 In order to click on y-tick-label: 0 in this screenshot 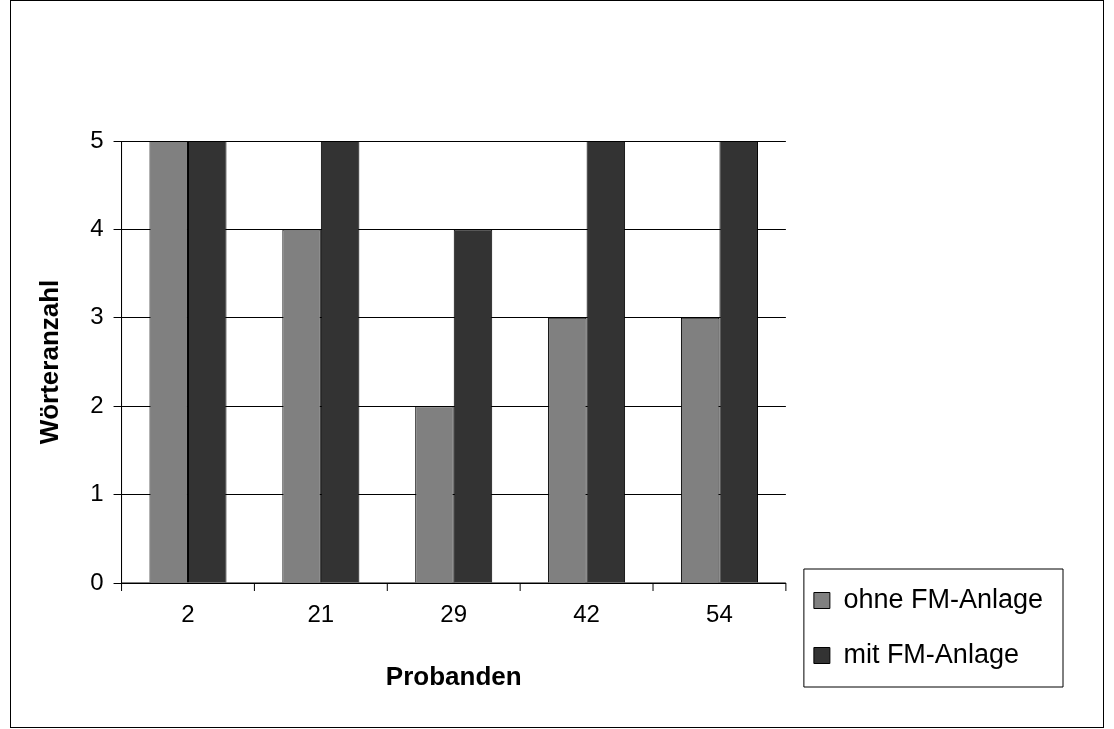, I will do `click(97, 581)`.